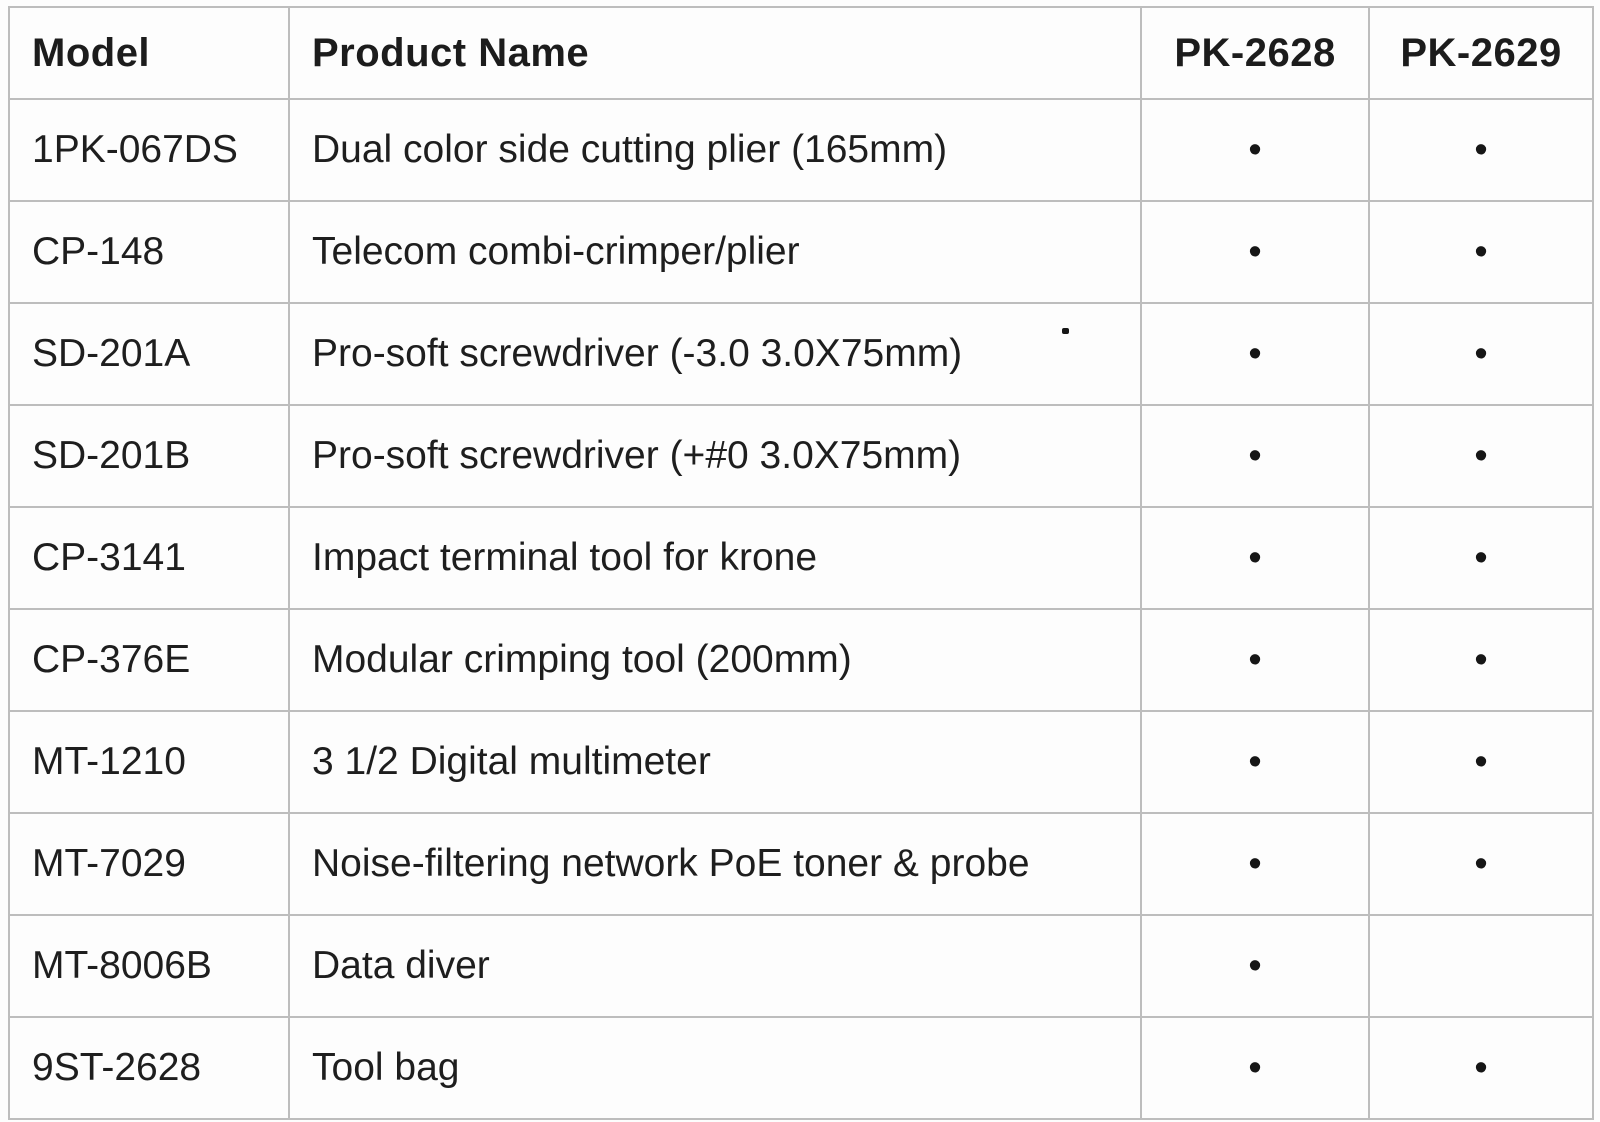  Describe the element at coordinates (149, 53) in the screenshot. I see `column-header-model: Model` at that location.